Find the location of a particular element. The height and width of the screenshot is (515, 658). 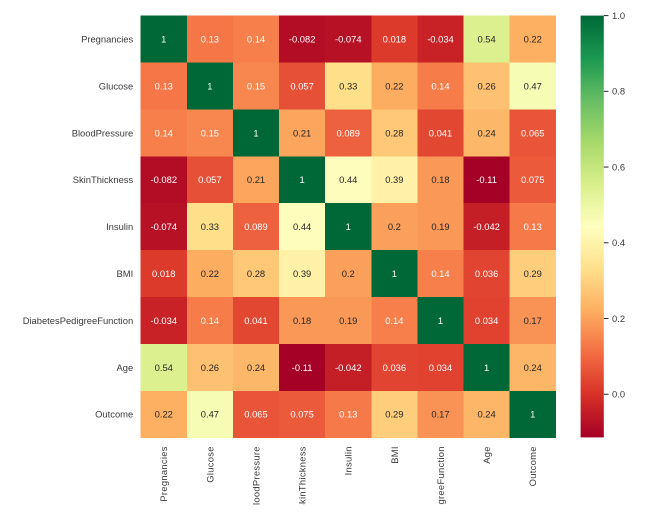

svg-text: 0.0 is located at coordinates (618, 394).